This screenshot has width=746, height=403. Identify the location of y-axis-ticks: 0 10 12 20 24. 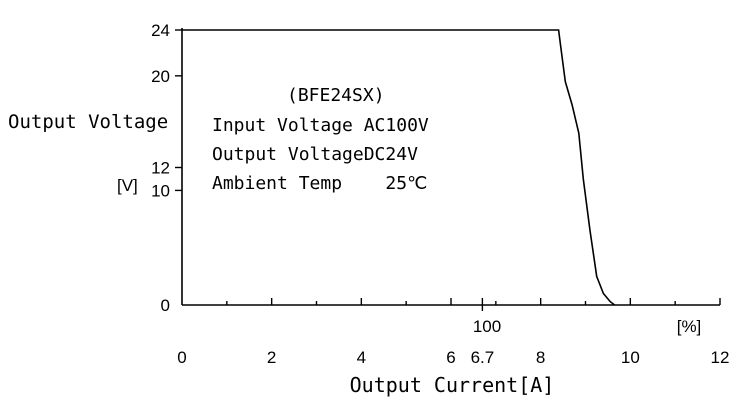
(166, 168).